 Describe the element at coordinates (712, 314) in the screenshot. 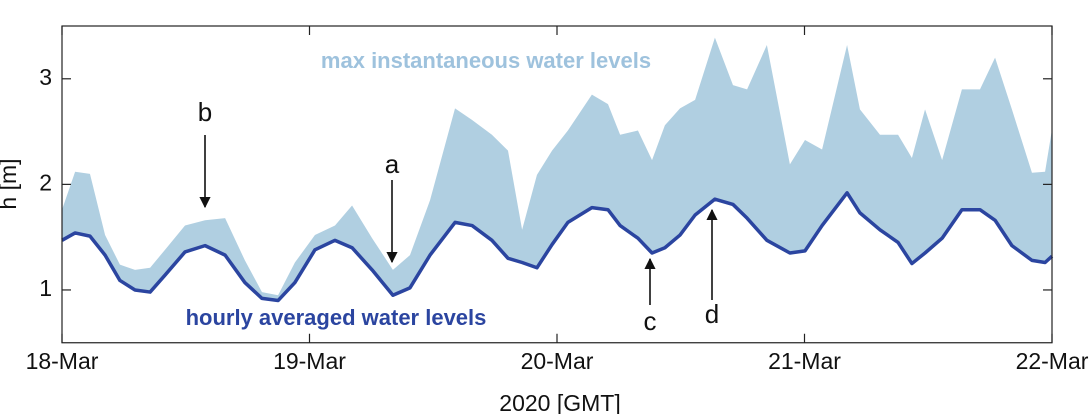

I see `annotation: d` at that location.